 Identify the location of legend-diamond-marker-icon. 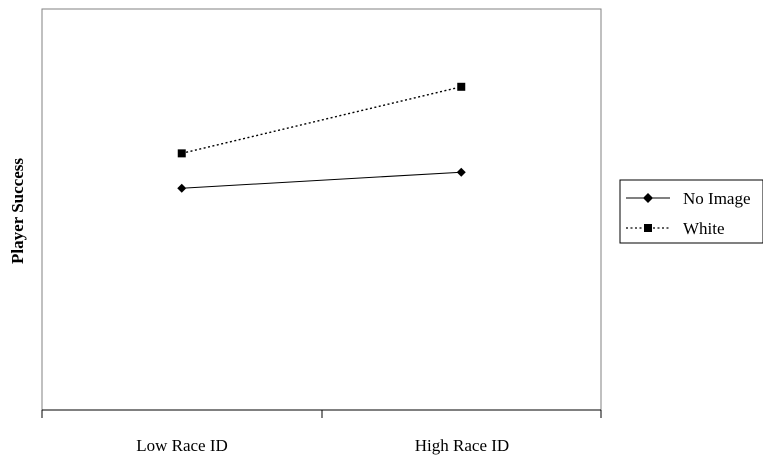
(648, 198).